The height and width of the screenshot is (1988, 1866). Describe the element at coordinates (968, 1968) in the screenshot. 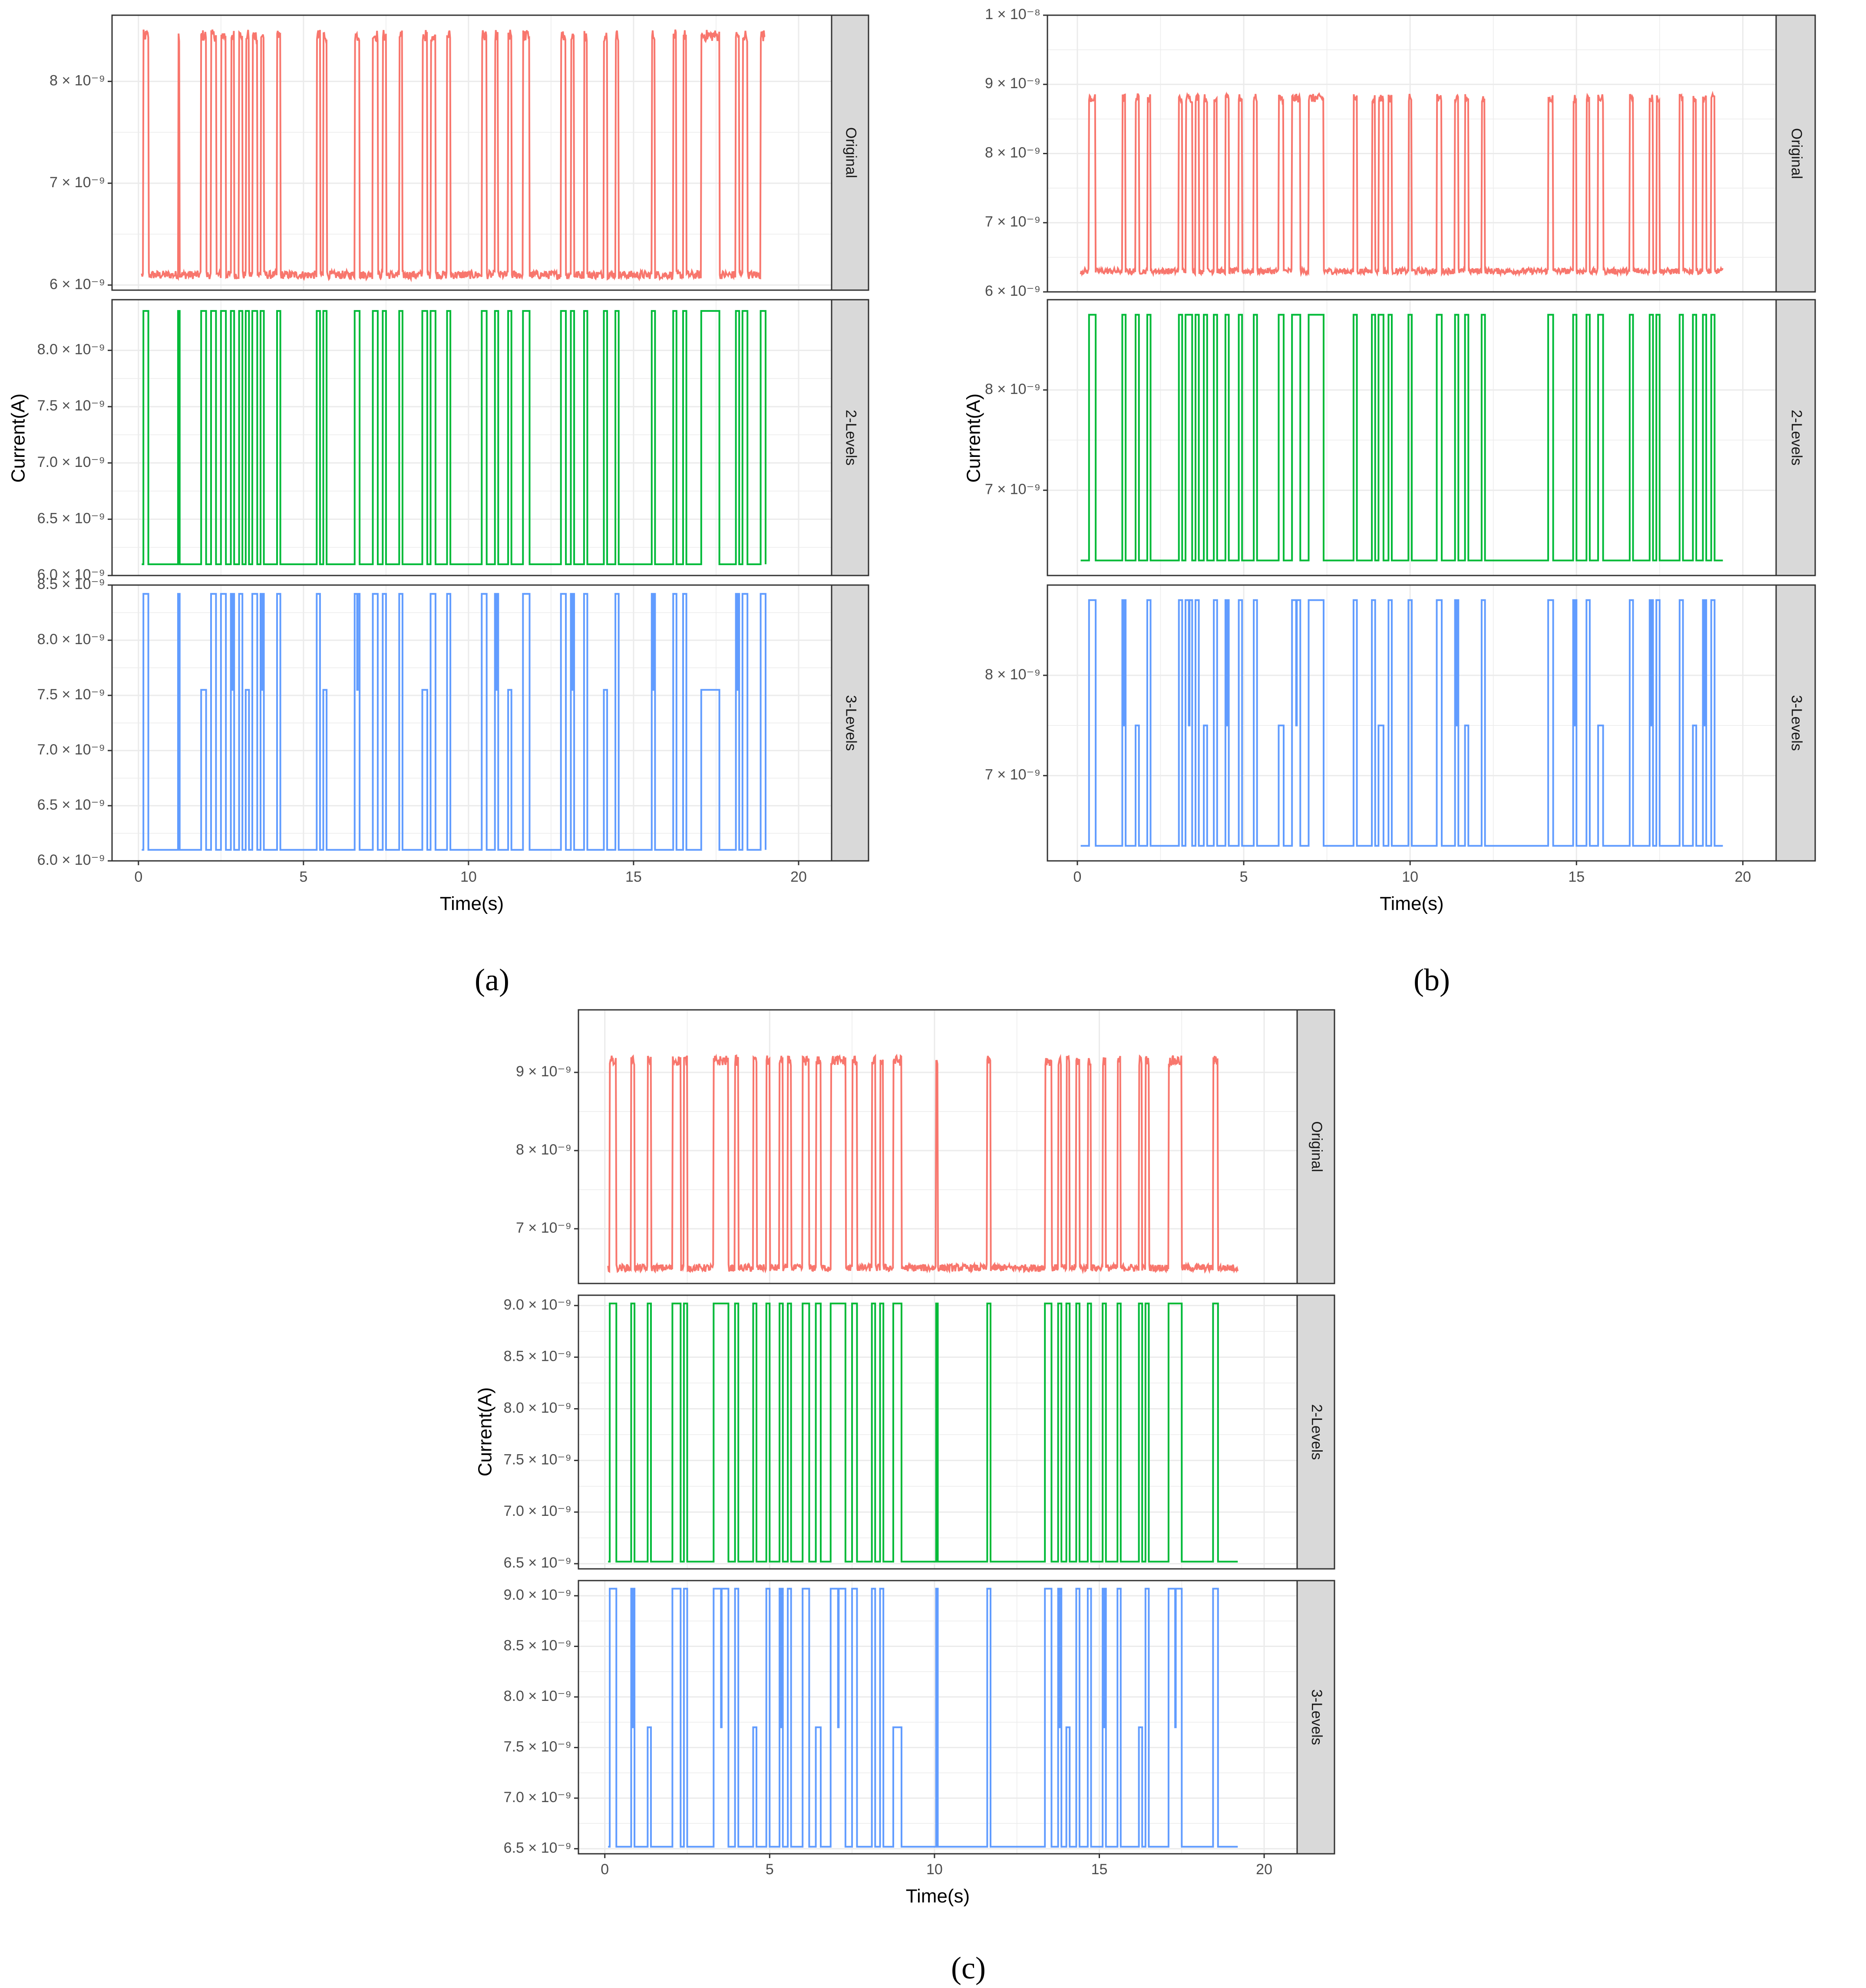

I see `subfigure-label-c: (c)` at that location.